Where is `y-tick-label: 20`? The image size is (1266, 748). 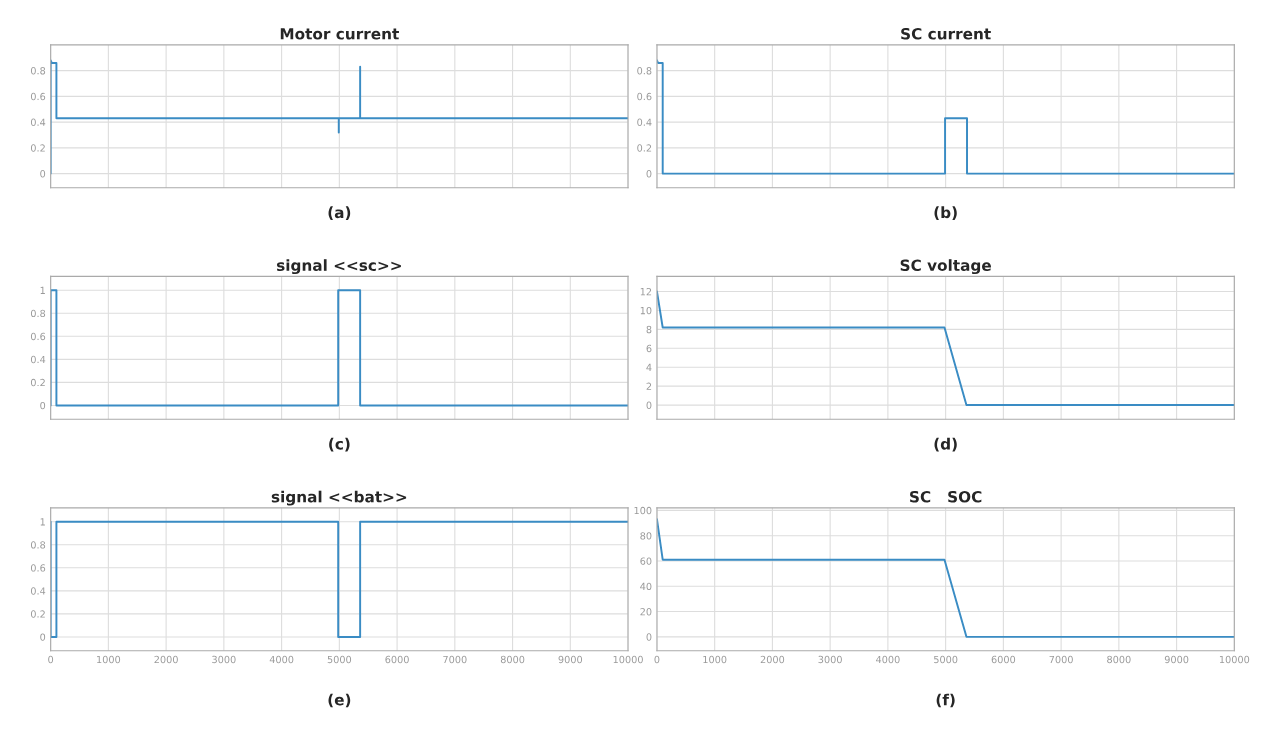 y-tick-label: 20 is located at coordinates (646, 612).